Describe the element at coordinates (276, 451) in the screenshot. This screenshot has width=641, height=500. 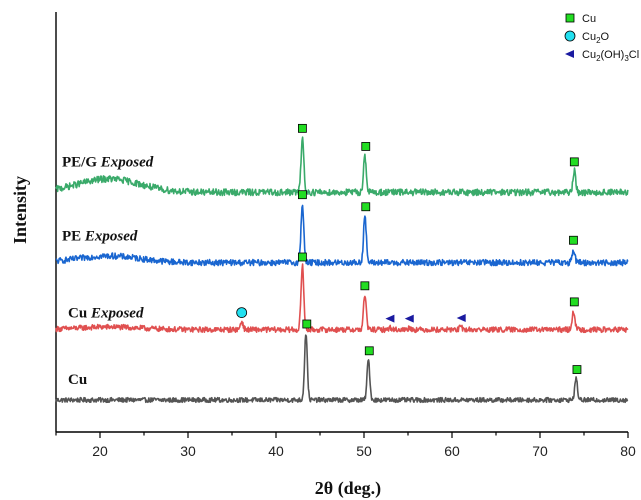
I see `x-tick-label: 40` at that location.